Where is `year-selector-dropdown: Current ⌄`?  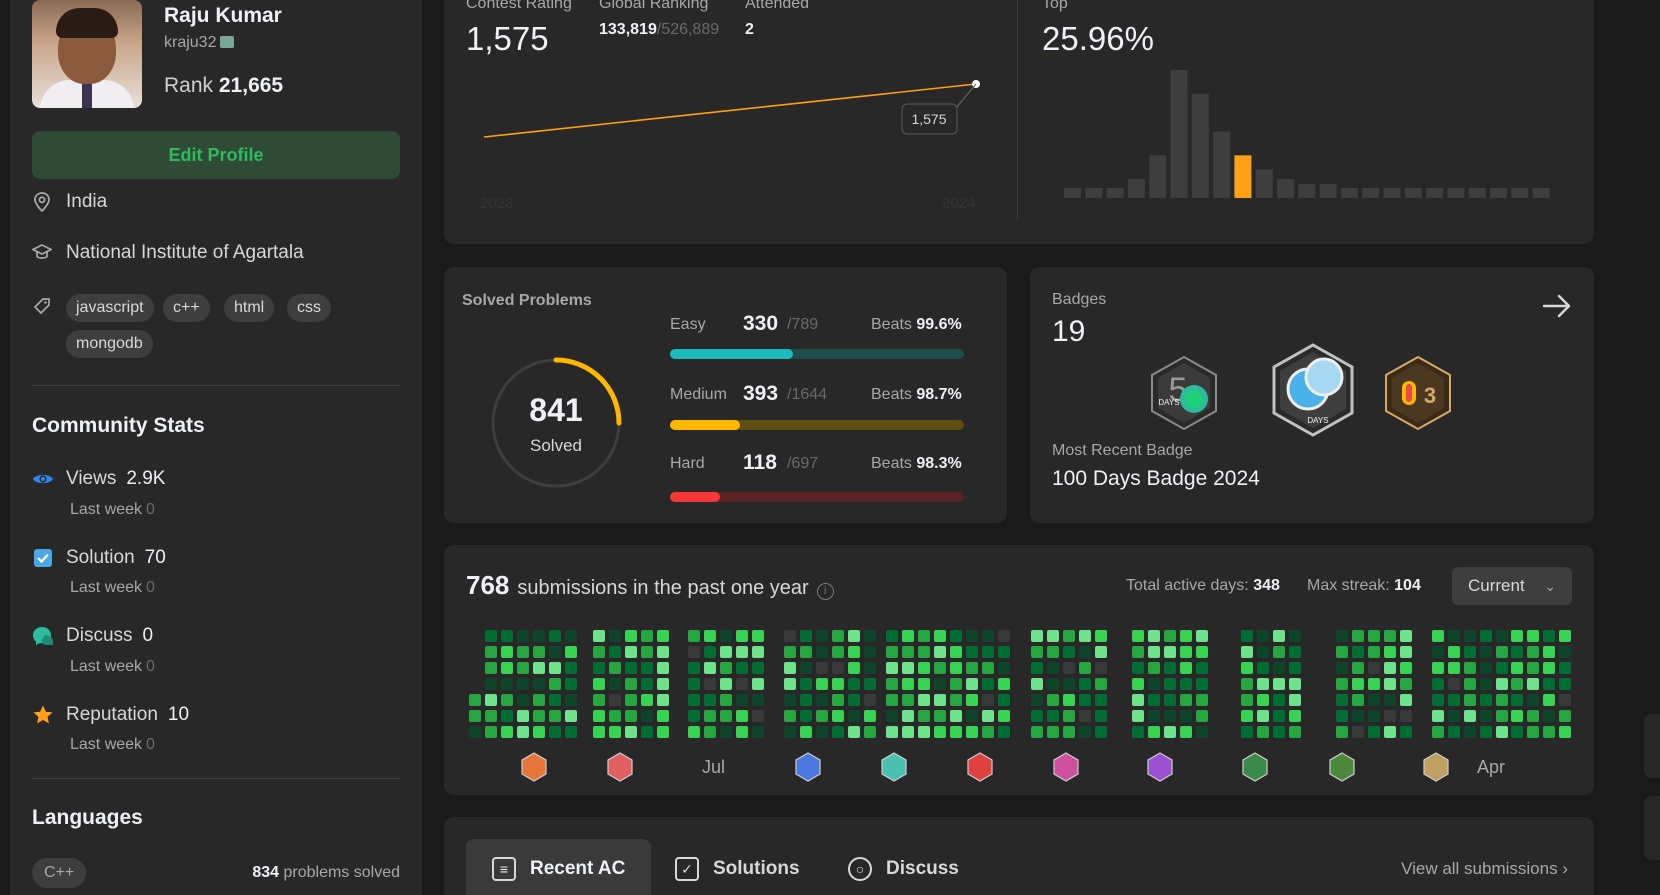
year-selector-dropdown: Current ⌄ is located at coordinates (1512, 586).